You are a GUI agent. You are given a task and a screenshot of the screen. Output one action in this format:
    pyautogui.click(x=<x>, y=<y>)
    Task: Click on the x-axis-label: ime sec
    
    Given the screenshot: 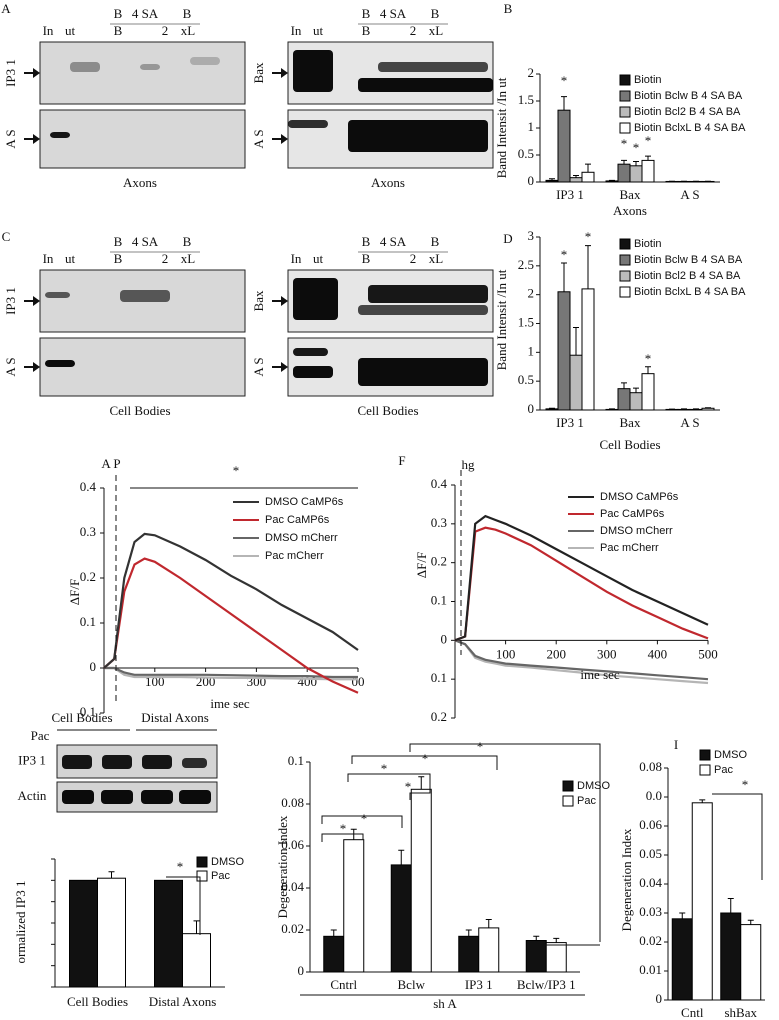 What is the action you would take?
    pyautogui.click(x=230, y=703)
    